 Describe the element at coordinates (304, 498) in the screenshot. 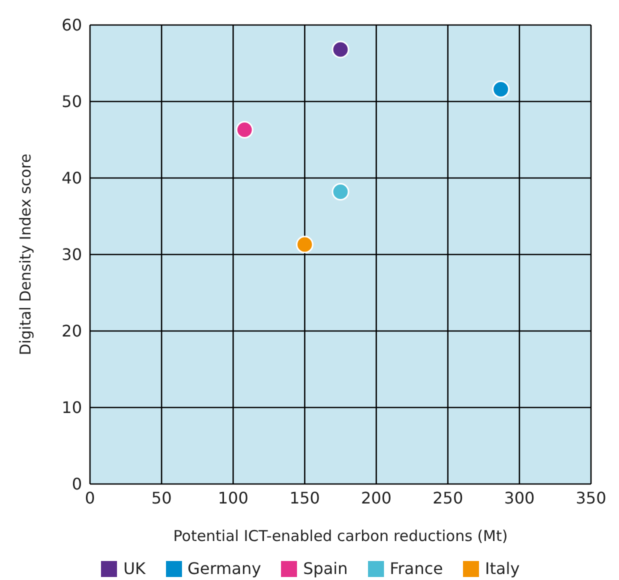

I see `x-tick-label: 150` at that location.